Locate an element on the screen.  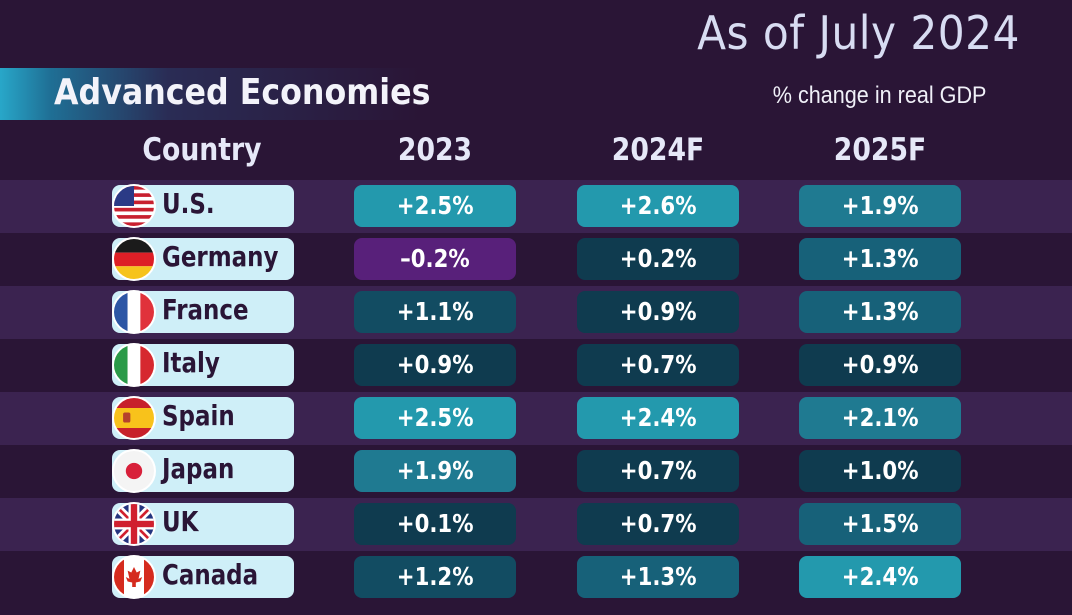
italy-flag-icon is located at coordinates (134, 365).